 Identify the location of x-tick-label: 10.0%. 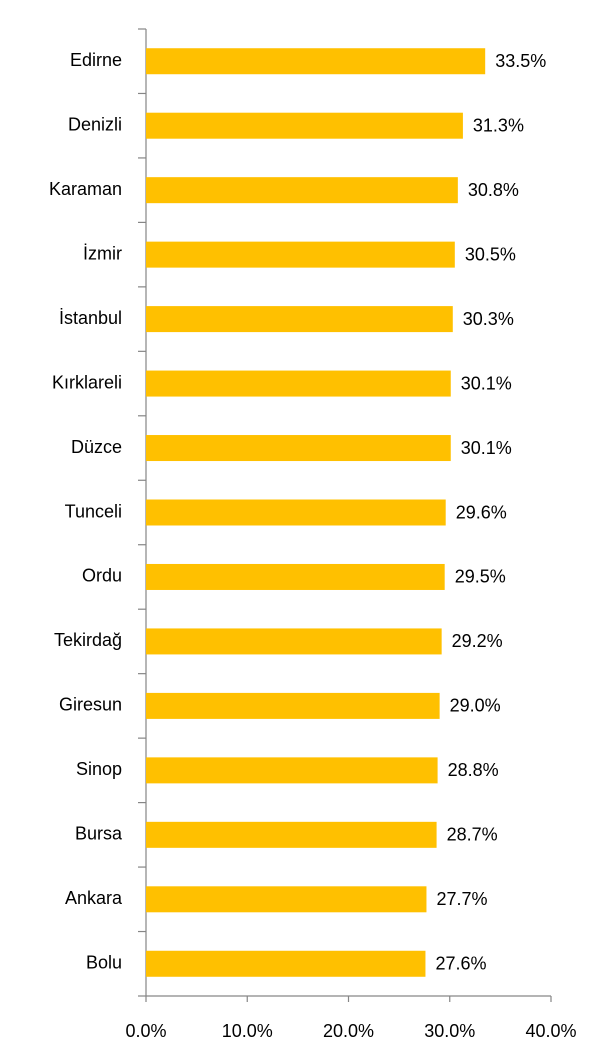
(247, 1031).